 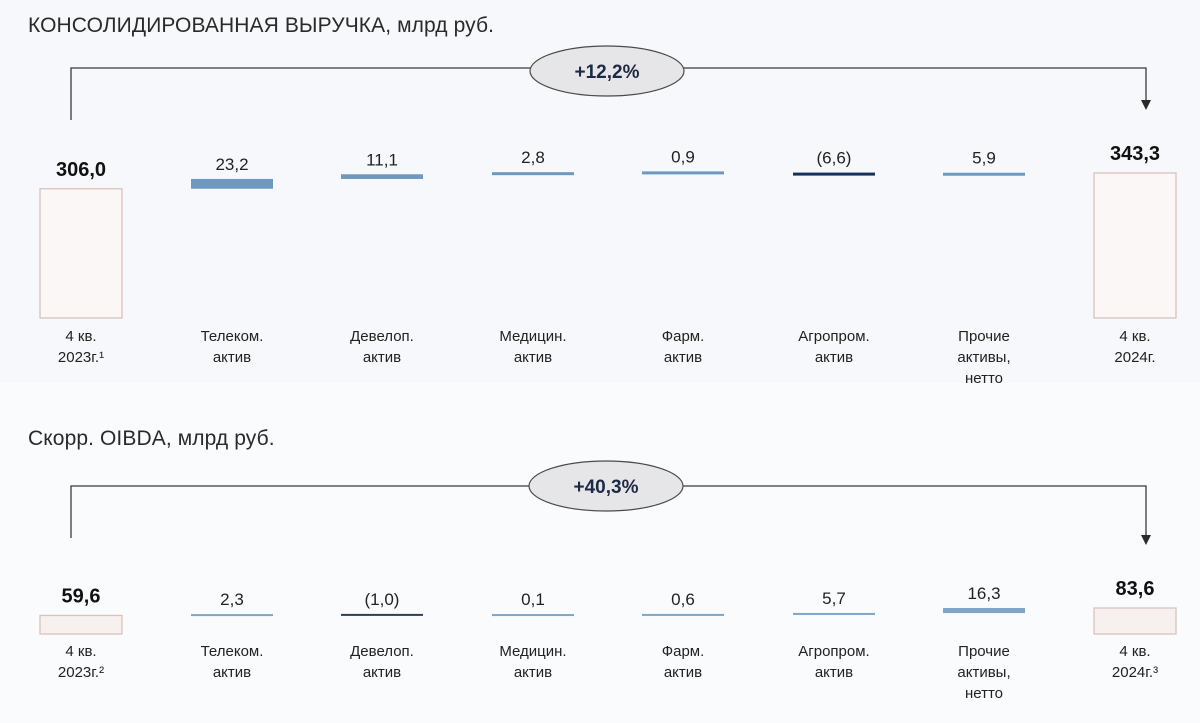 What do you see at coordinates (834, 672) in the screenshot?
I see `oibda-category-5-line-1: актив` at bounding box center [834, 672].